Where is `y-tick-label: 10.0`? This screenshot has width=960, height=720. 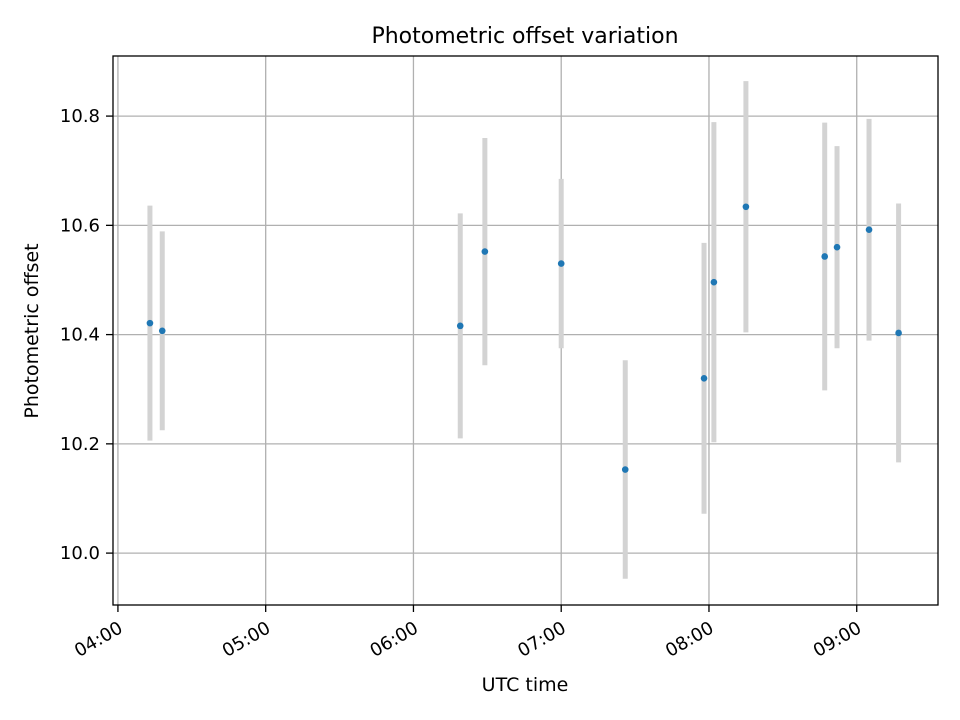 y-tick-label: 10.0 is located at coordinates (80, 553).